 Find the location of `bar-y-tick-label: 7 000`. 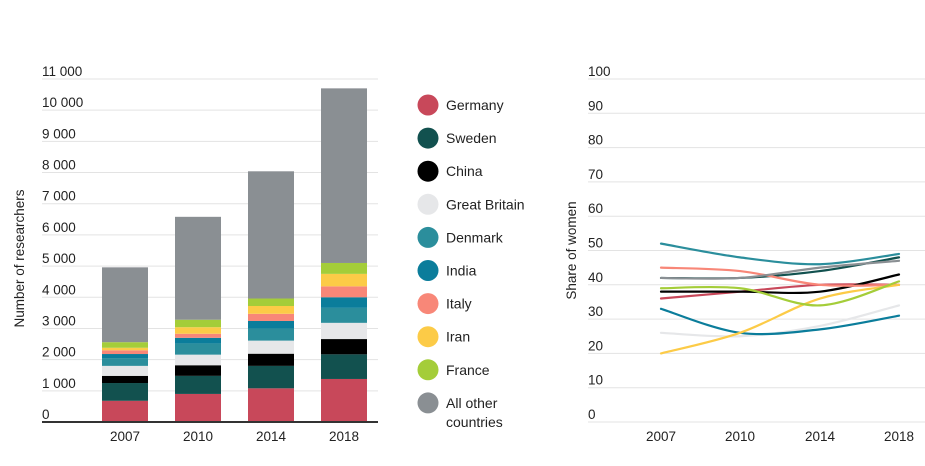

bar-y-tick-label: 7 000 is located at coordinates (59, 196).